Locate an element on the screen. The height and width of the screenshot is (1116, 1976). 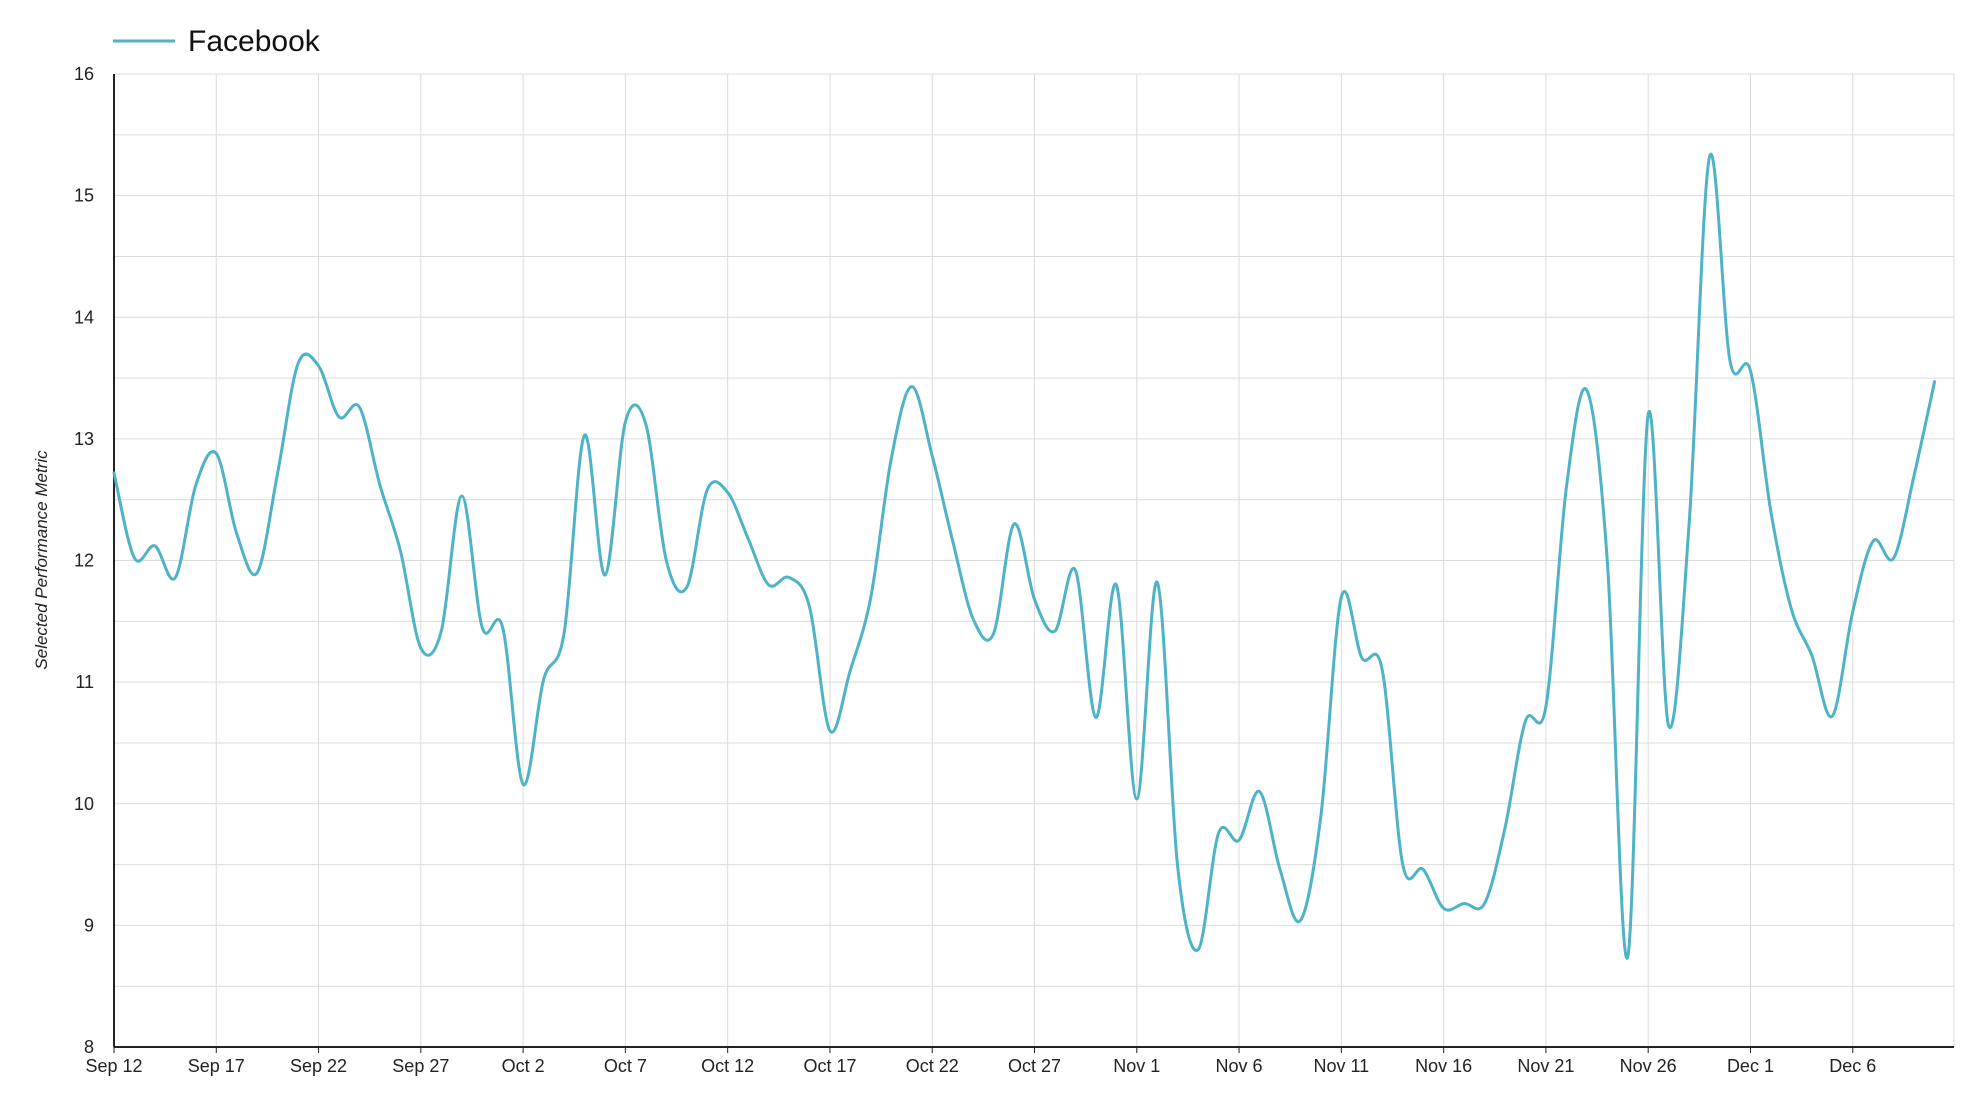
y-tick-label: 8 is located at coordinates (89, 1047).